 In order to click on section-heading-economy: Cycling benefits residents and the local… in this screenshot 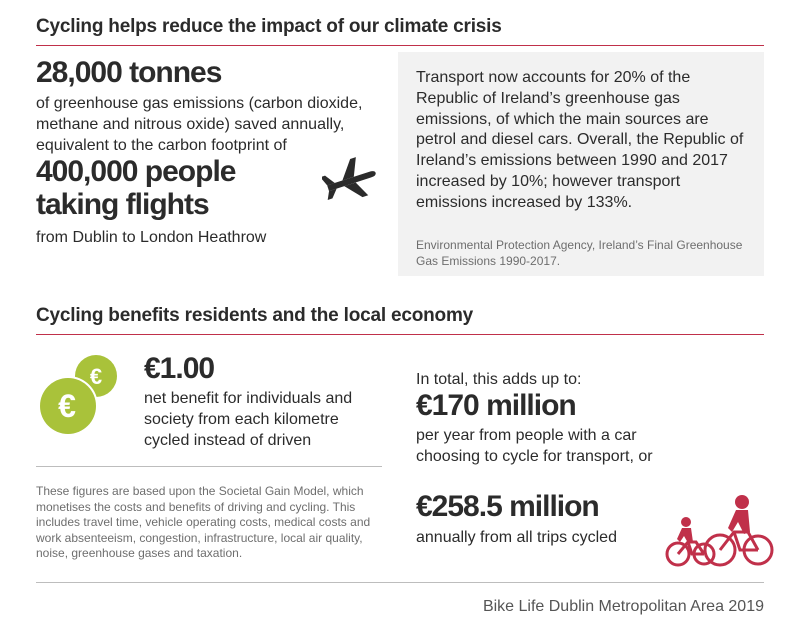, I will do `click(255, 315)`.